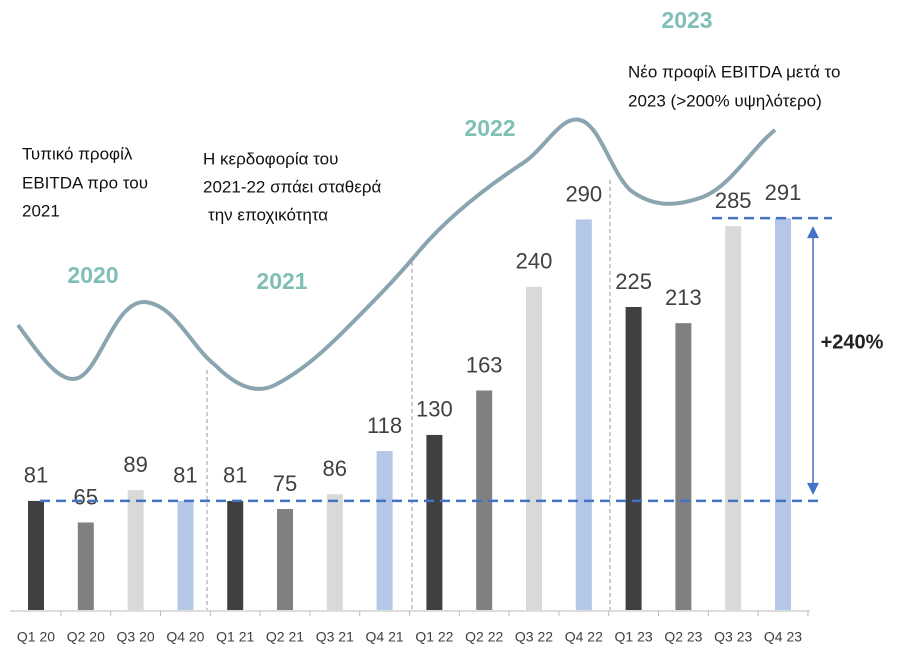  I want to click on x-tick-label: Q4 22, so click(584, 637).